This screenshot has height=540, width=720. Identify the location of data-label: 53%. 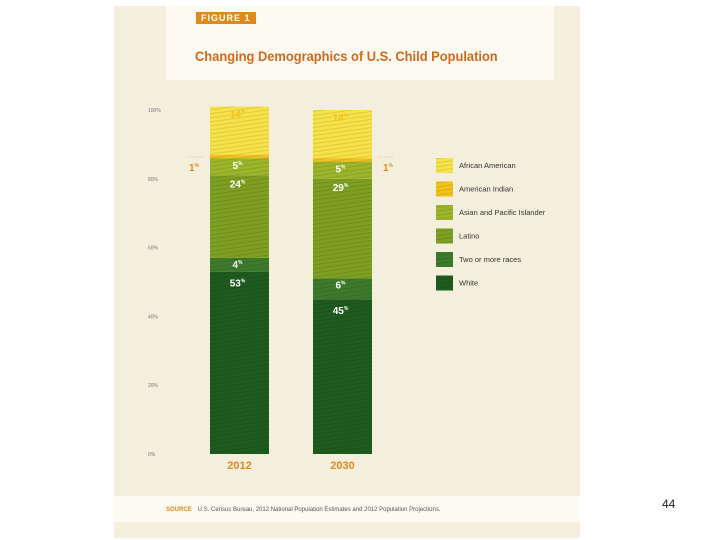
(238, 284).